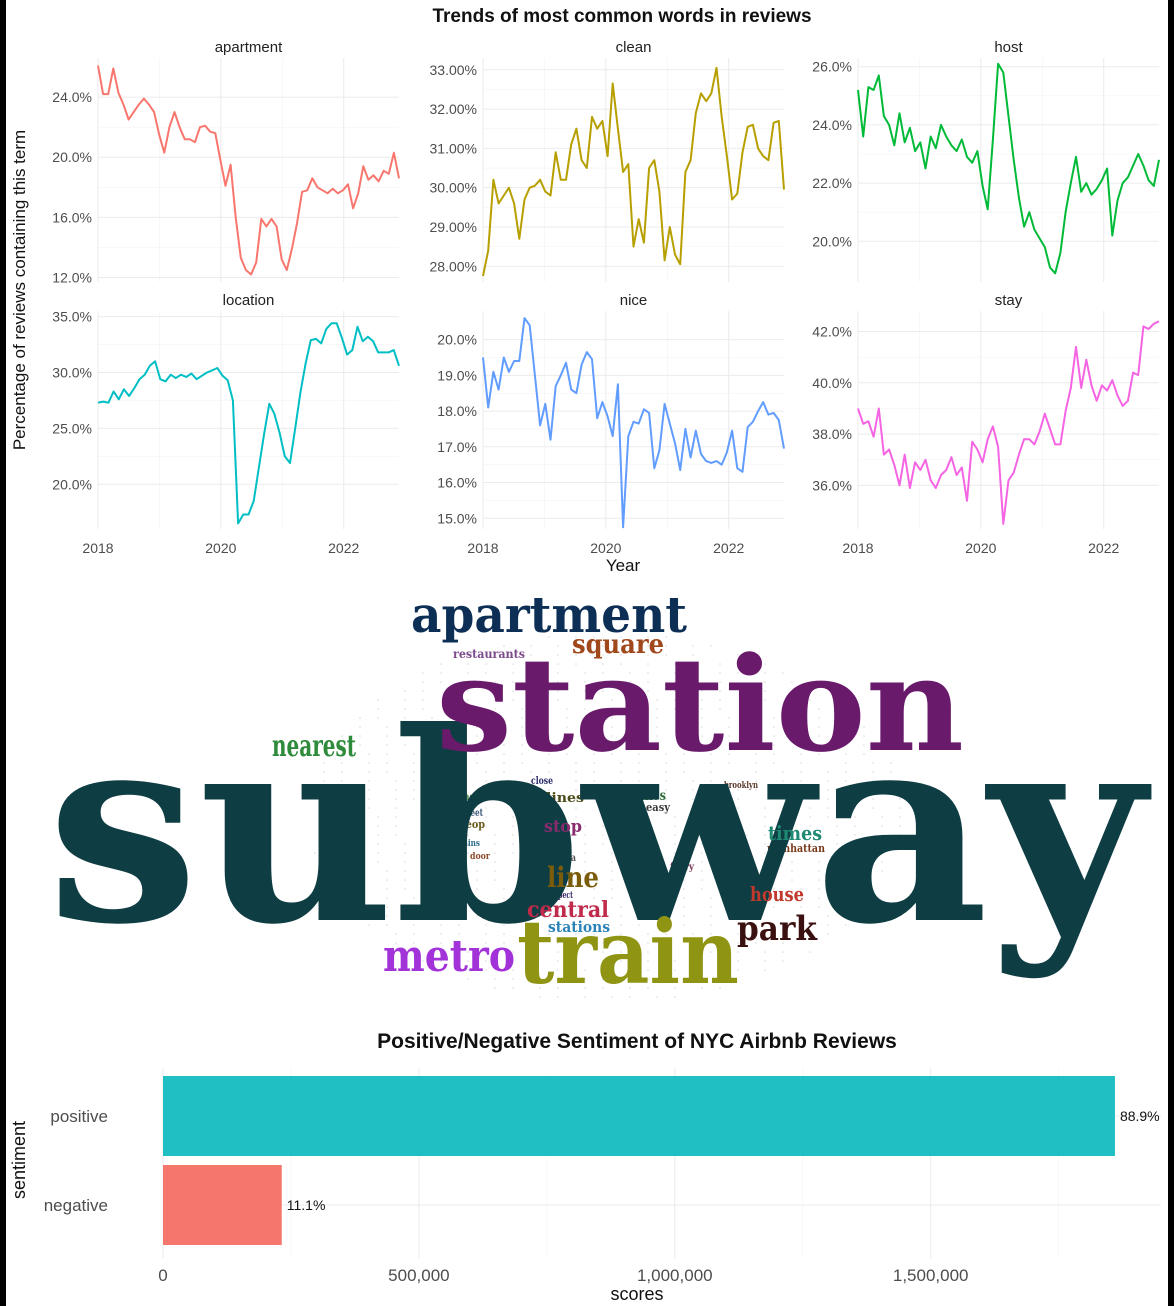  I want to click on word-area: area, so click(566, 858).